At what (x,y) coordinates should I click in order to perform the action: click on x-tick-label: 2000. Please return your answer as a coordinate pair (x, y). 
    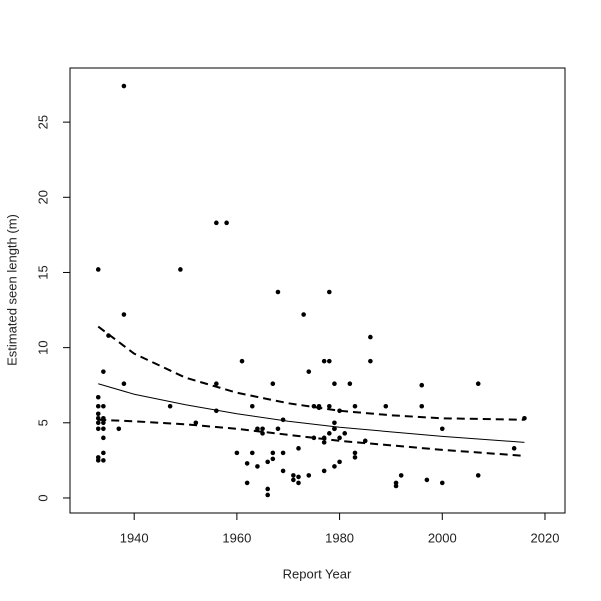
    Looking at the image, I should click on (442, 537).